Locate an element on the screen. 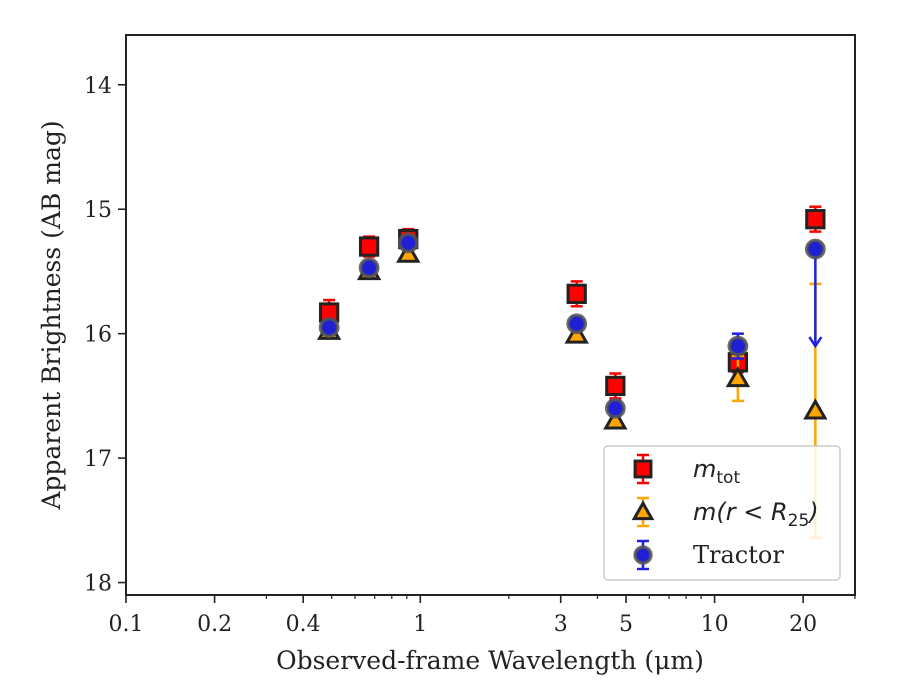 Image resolution: width=900 pixels, height=700 pixels. legend-label-mtot: mtot is located at coordinates (716, 471).